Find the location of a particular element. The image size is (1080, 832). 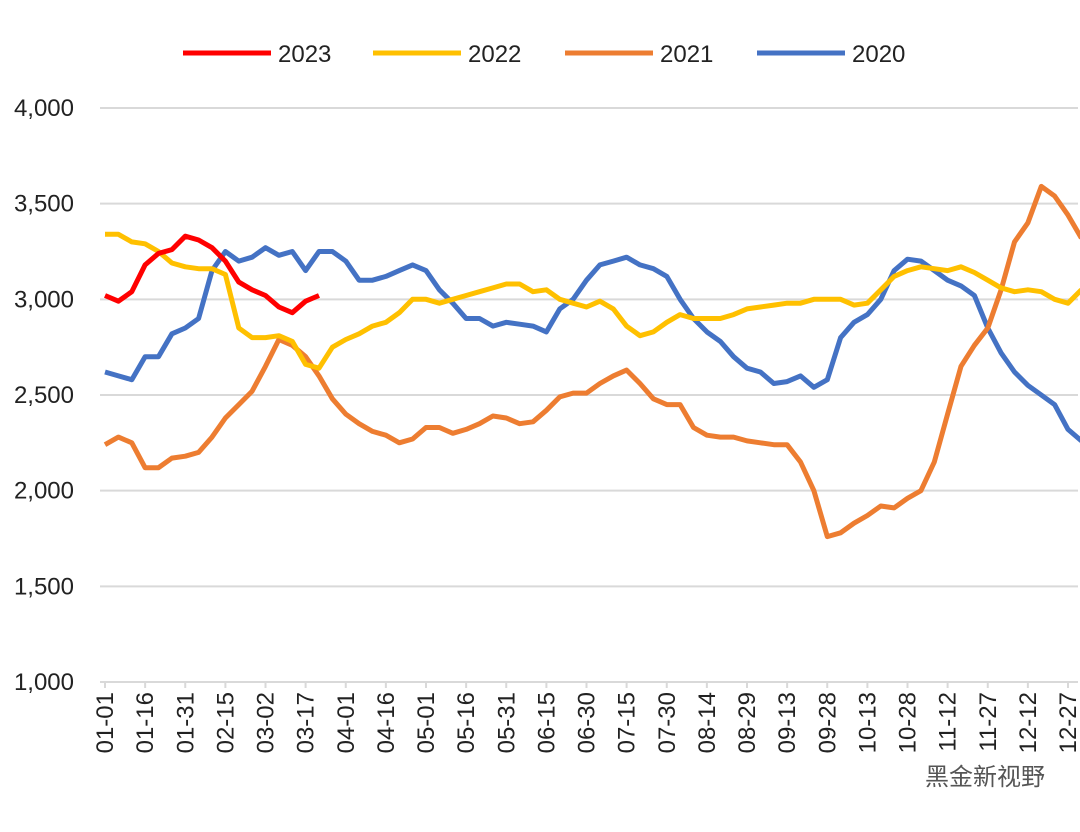

x-tick-label: 12-27 is located at coordinates (1067, 722).